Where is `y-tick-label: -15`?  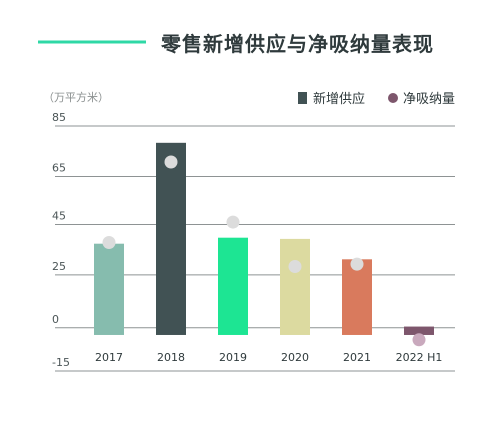 y-tick-label: -15 is located at coordinates (61, 362).